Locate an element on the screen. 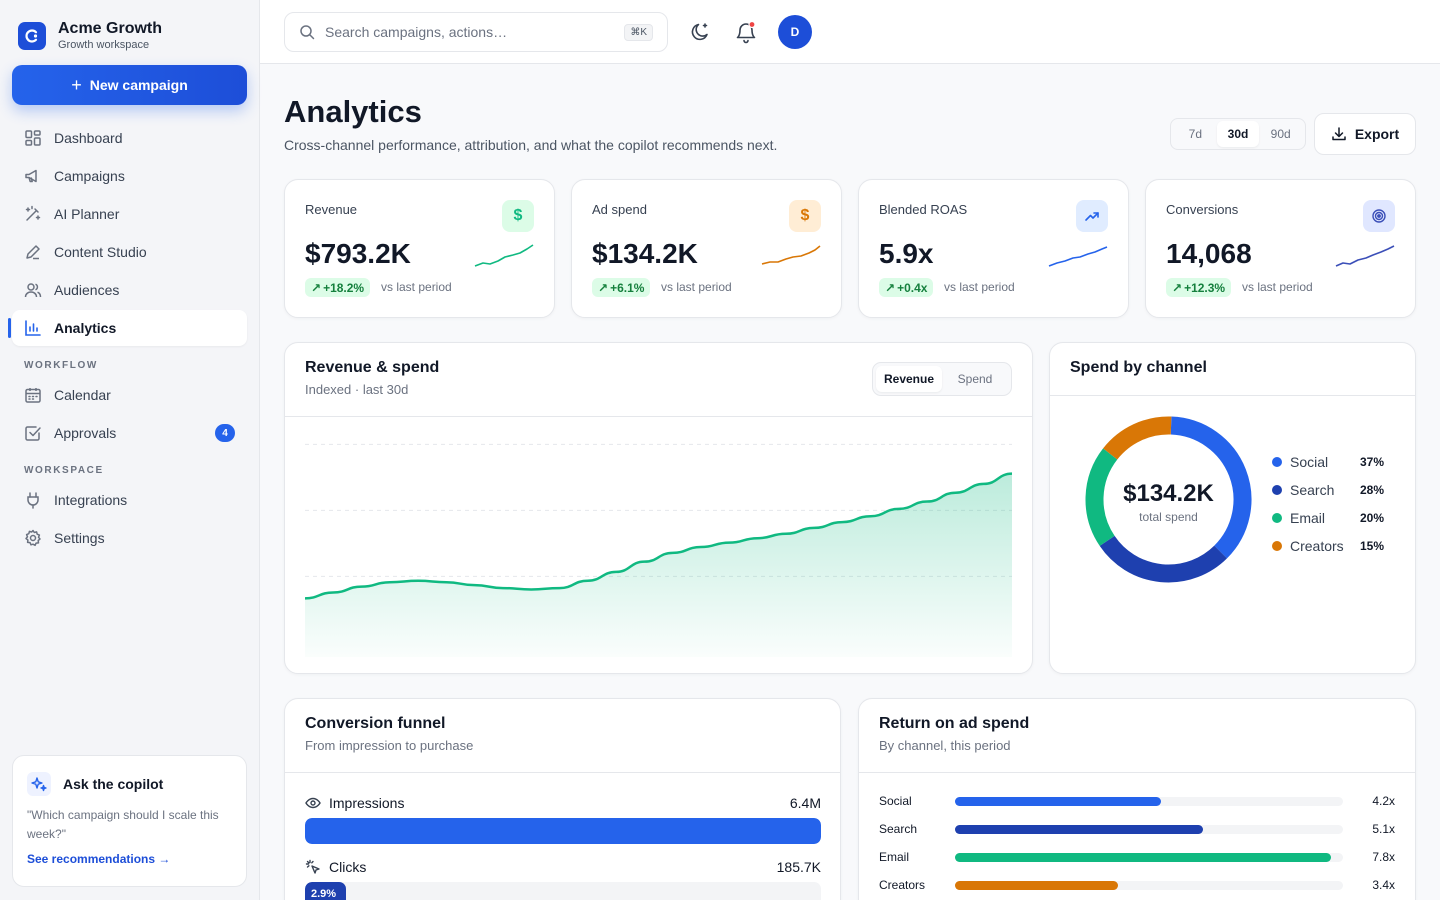 This screenshot has height=900, width=1440. kpi-value: $793.2K is located at coordinates (358, 253).